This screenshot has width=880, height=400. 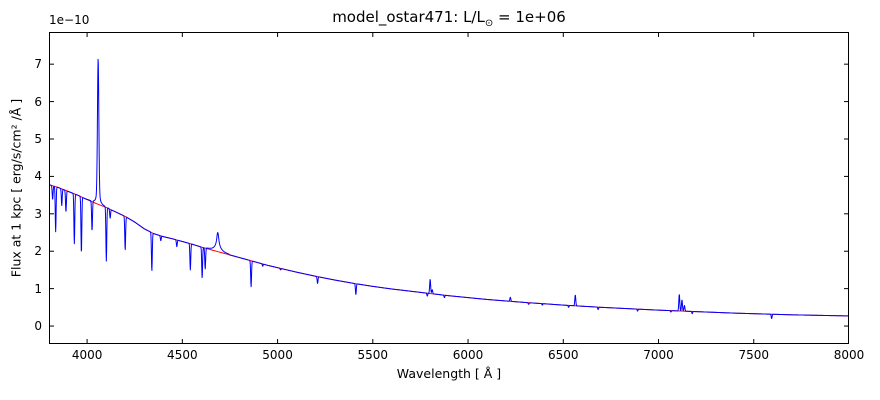 What do you see at coordinates (563, 355) in the screenshot?
I see `x-tick-label: 6500` at bounding box center [563, 355].